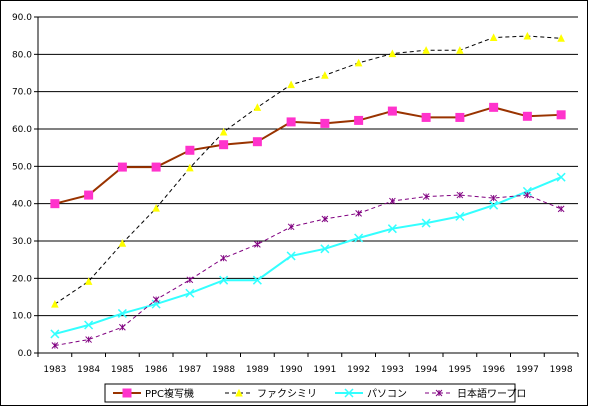 The height and width of the screenshot is (408, 590). What do you see at coordinates (257, 370) in the screenshot?
I see `x-tick-label: 1989` at bounding box center [257, 370].